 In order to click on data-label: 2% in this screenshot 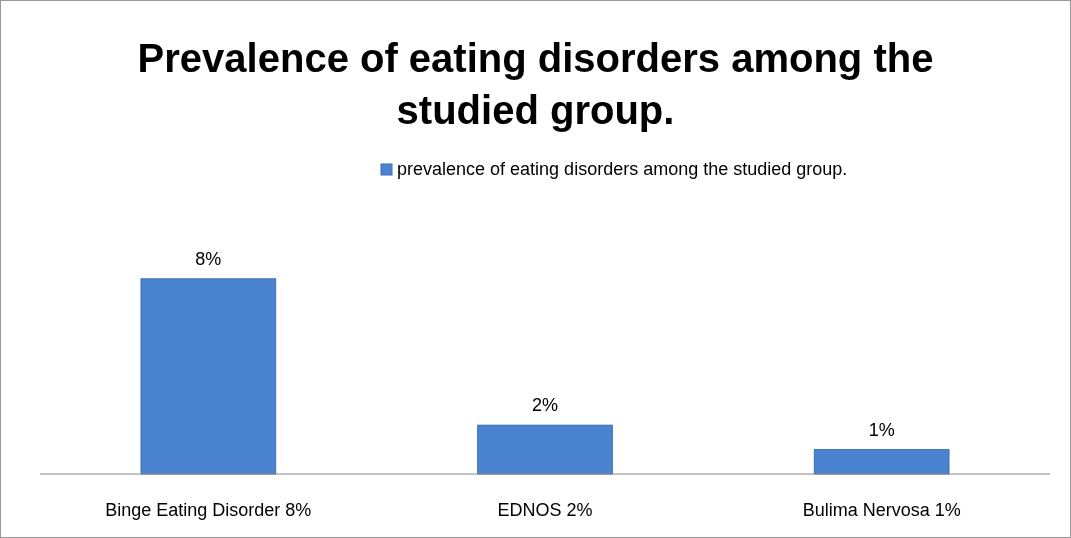, I will do `click(545, 405)`.